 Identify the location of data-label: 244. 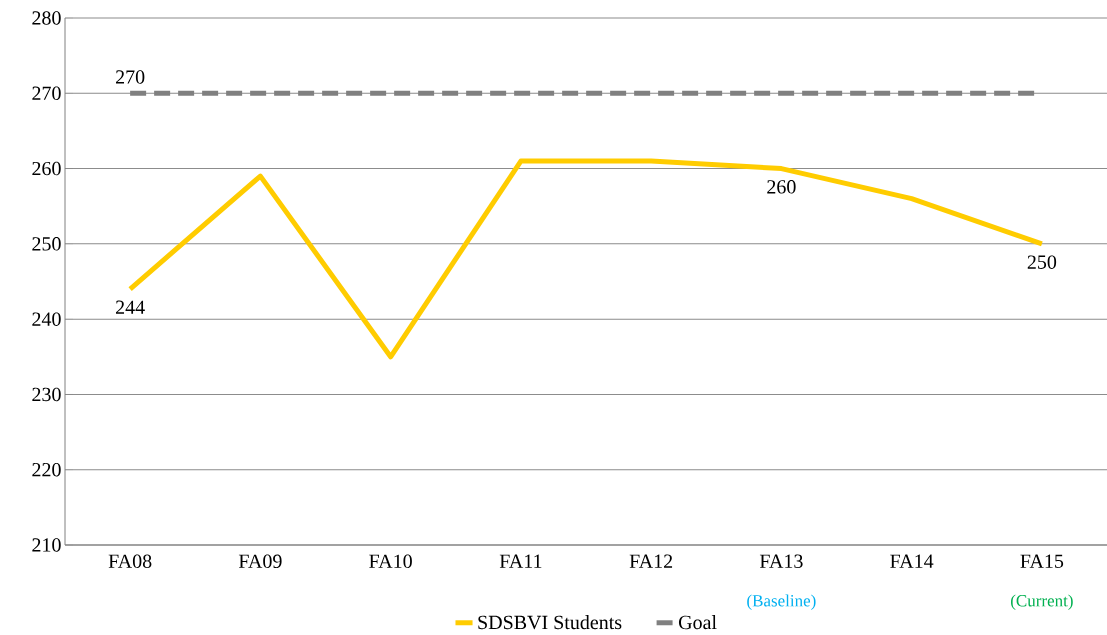
(130, 307).